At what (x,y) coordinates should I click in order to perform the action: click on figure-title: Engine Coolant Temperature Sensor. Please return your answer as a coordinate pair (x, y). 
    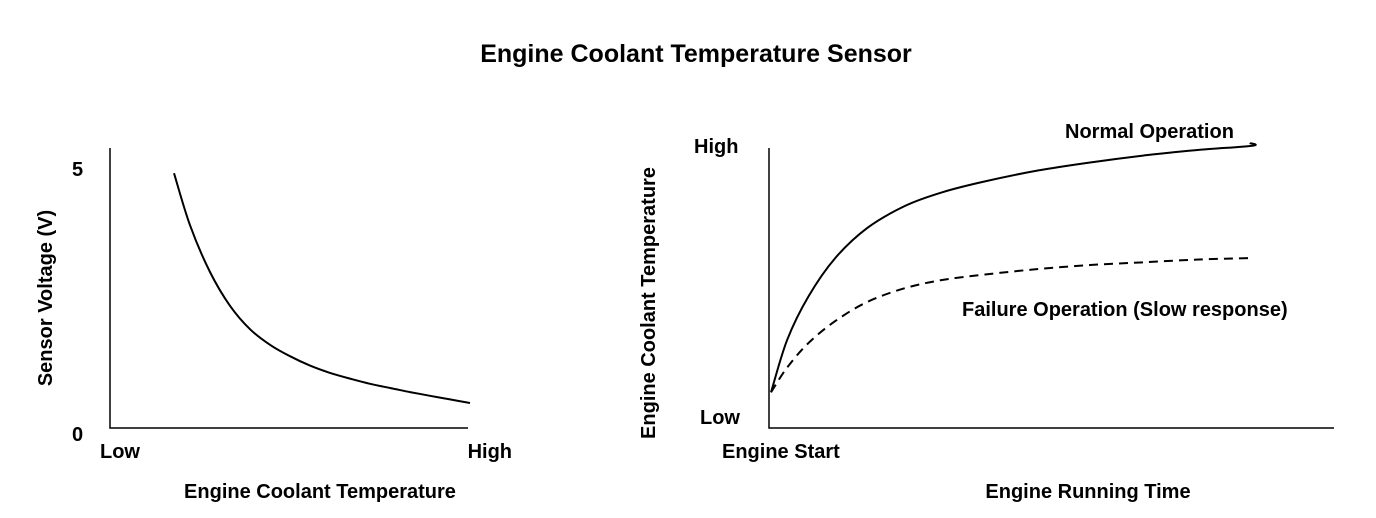
    Looking at the image, I should click on (696, 54).